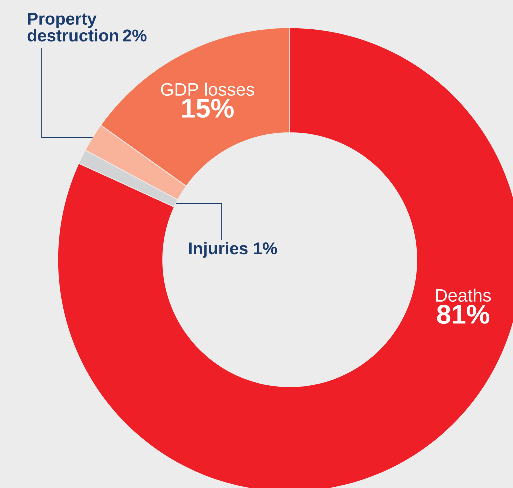  I want to click on data-label: 2%, so click(135, 36).